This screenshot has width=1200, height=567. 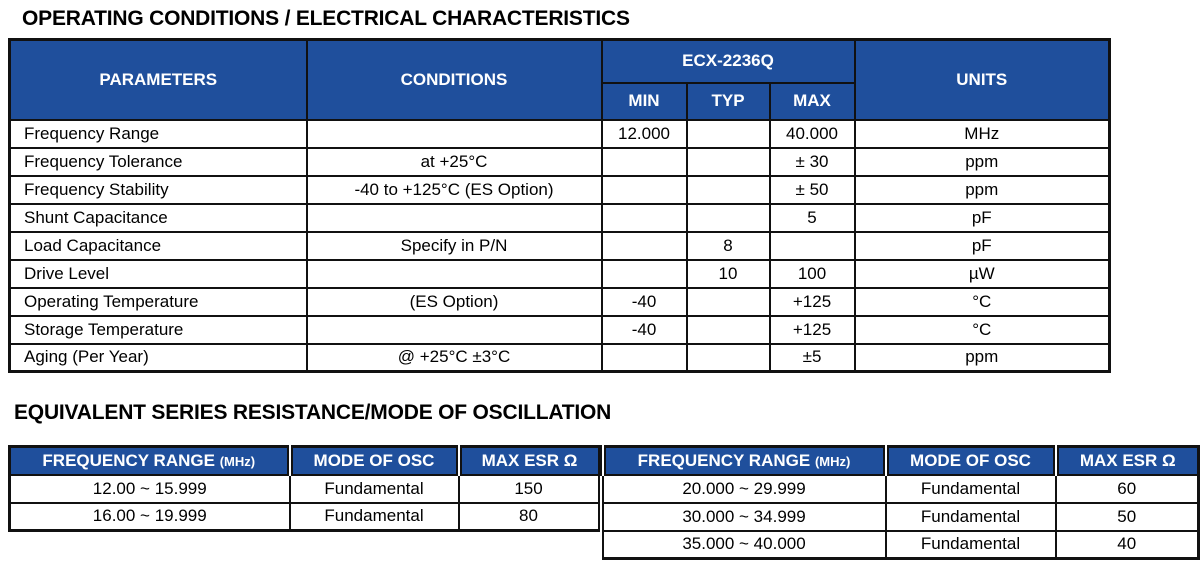 What do you see at coordinates (812, 245) in the screenshot?
I see `max-cell` at bounding box center [812, 245].